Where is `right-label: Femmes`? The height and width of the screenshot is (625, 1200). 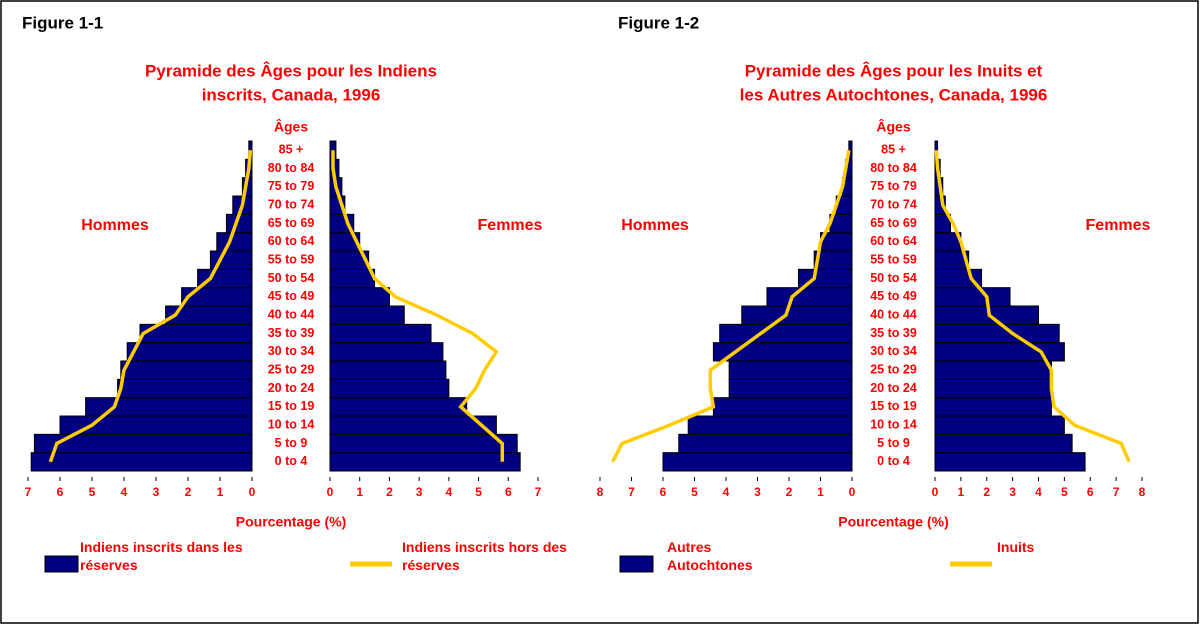
right-label: Femmes is located at coordinates (510, 225).